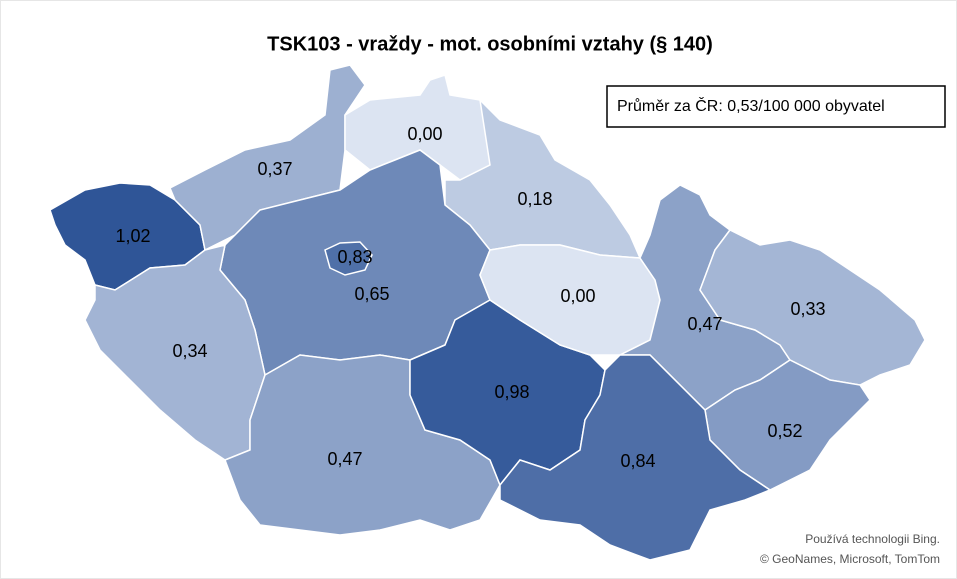  What do you see at coordinates (850, 559) in the screenshot?
I see `attribution: © GeoNames, Microsoft, TomTom` at bounding box center [850, 559].